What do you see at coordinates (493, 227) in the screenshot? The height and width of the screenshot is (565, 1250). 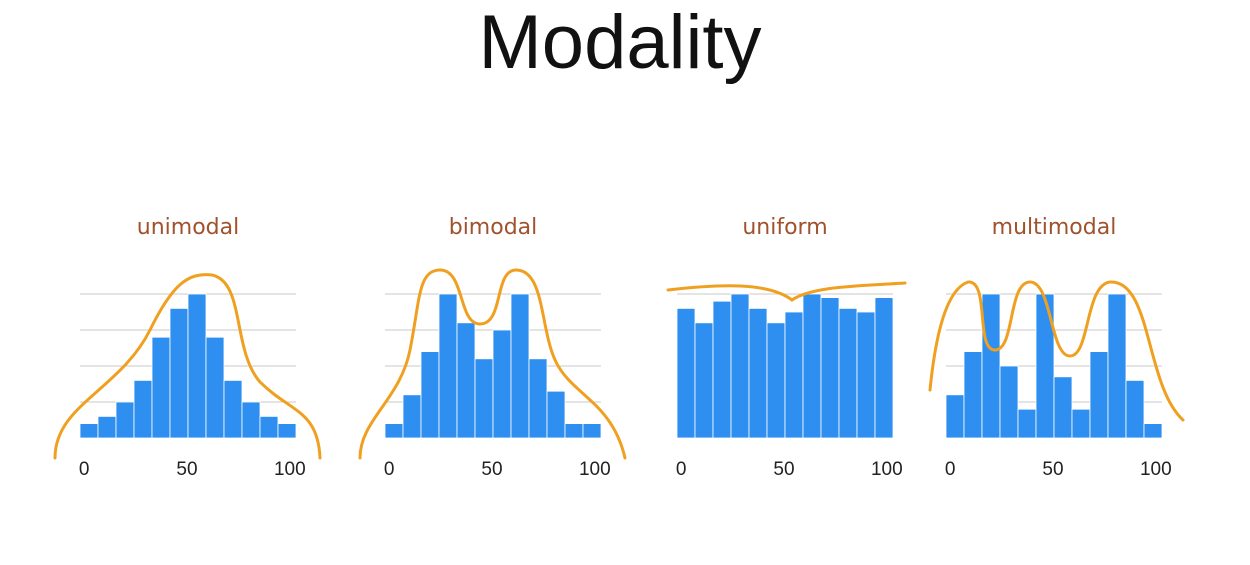 I see `chart-title: bimodal` at bounding box center [493, 227].